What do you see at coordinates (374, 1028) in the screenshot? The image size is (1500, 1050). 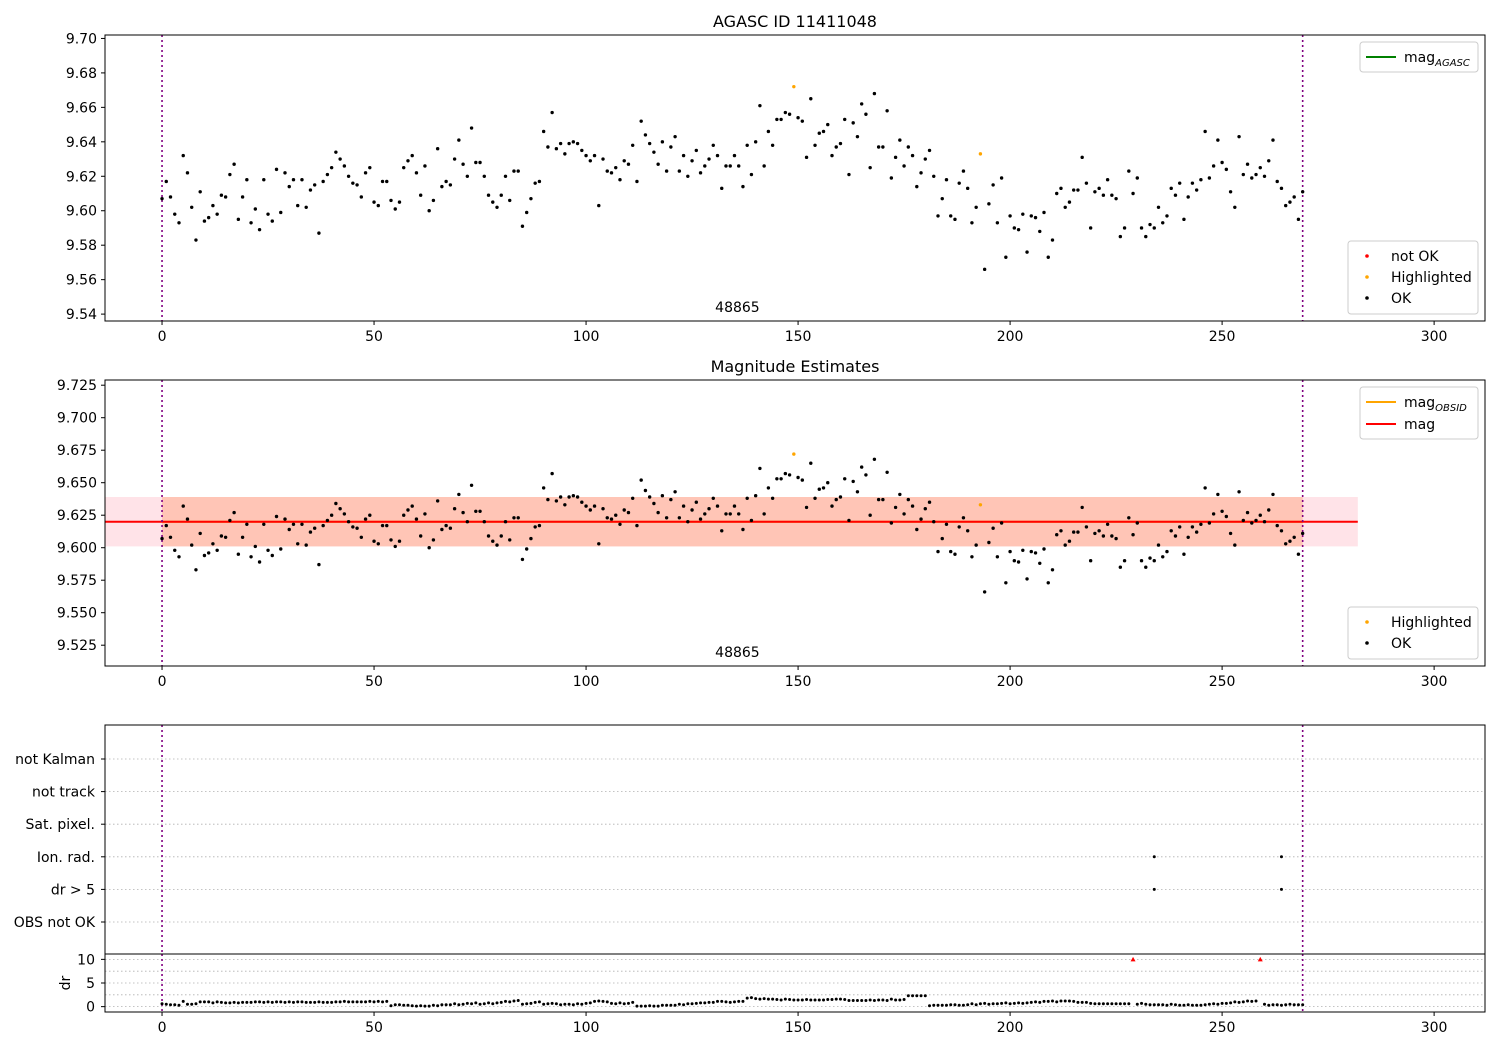 I see `x-tick-label: 50` at bounding box center [374, 1028].